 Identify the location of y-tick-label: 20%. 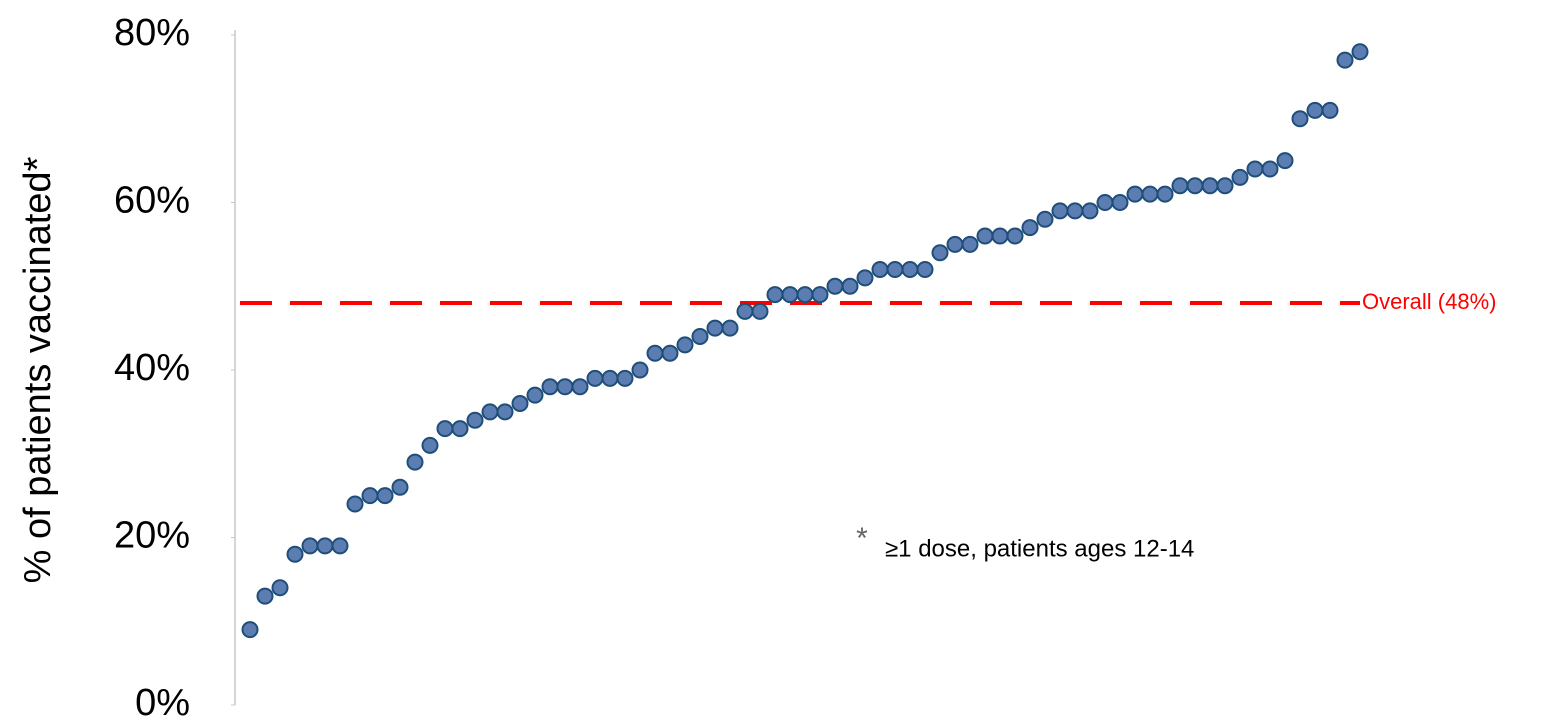
(152, 536).